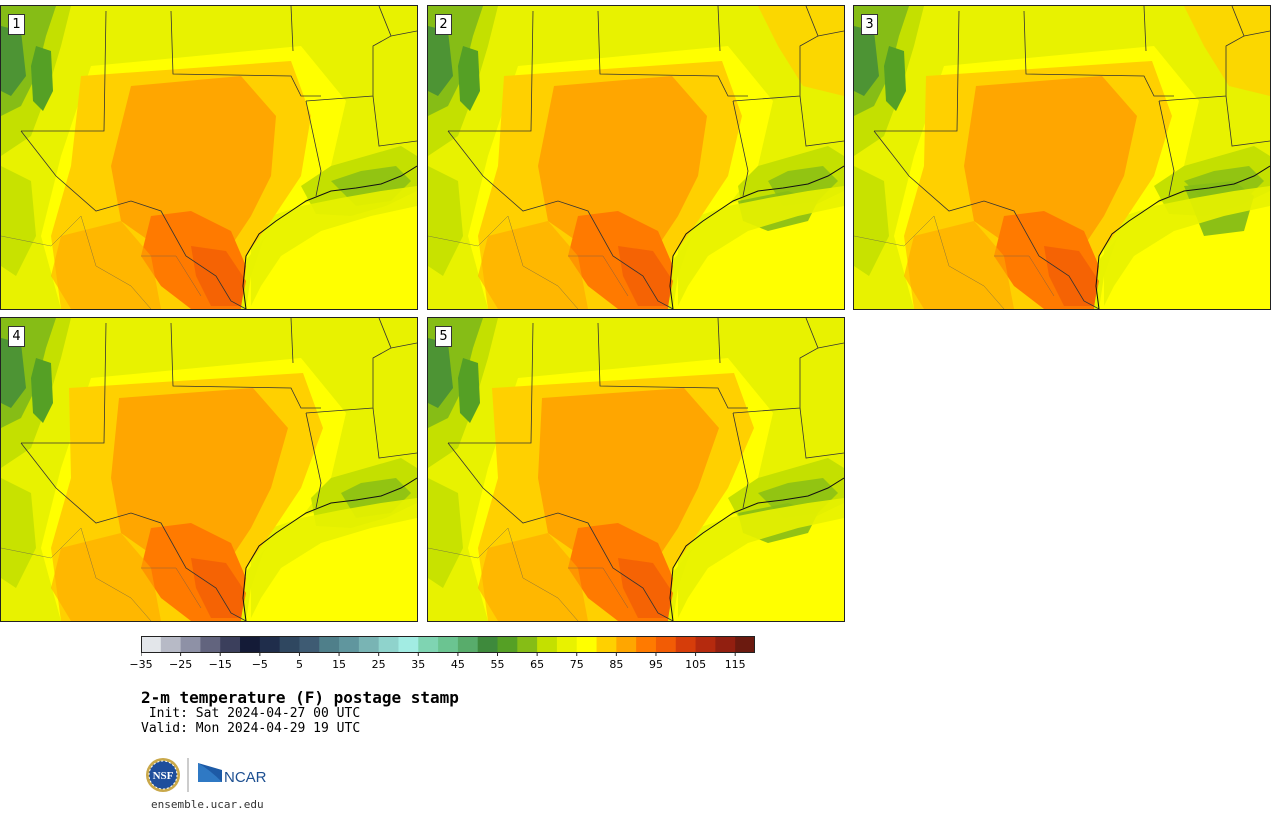 This screenshot has width=1280, height=815. Describe the element at coordinates (735, 664) in the screenshot. I see `colorbar-tick-label: 115` at that location.